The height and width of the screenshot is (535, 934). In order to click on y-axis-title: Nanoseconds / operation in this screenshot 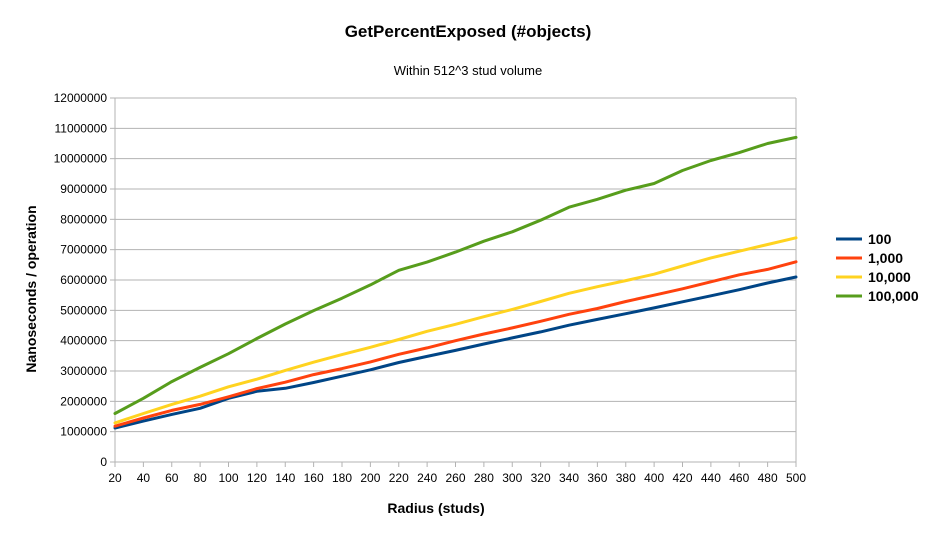, I will do `click(31, 288)`.